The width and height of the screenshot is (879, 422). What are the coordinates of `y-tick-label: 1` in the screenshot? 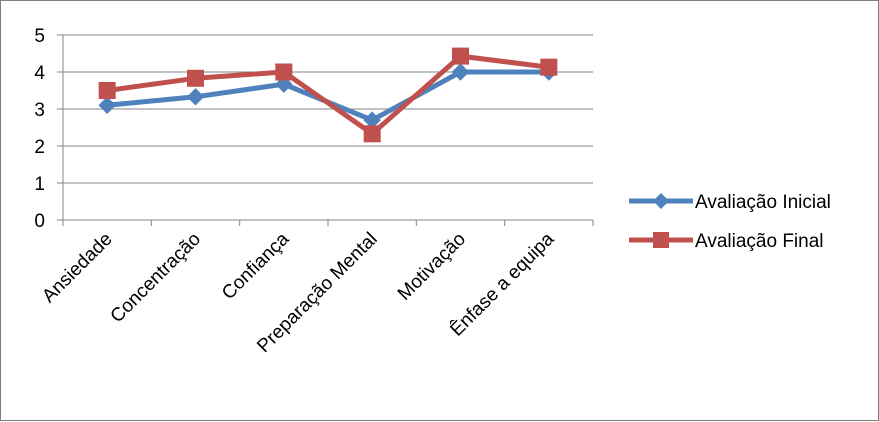 It's located at (39, 184).